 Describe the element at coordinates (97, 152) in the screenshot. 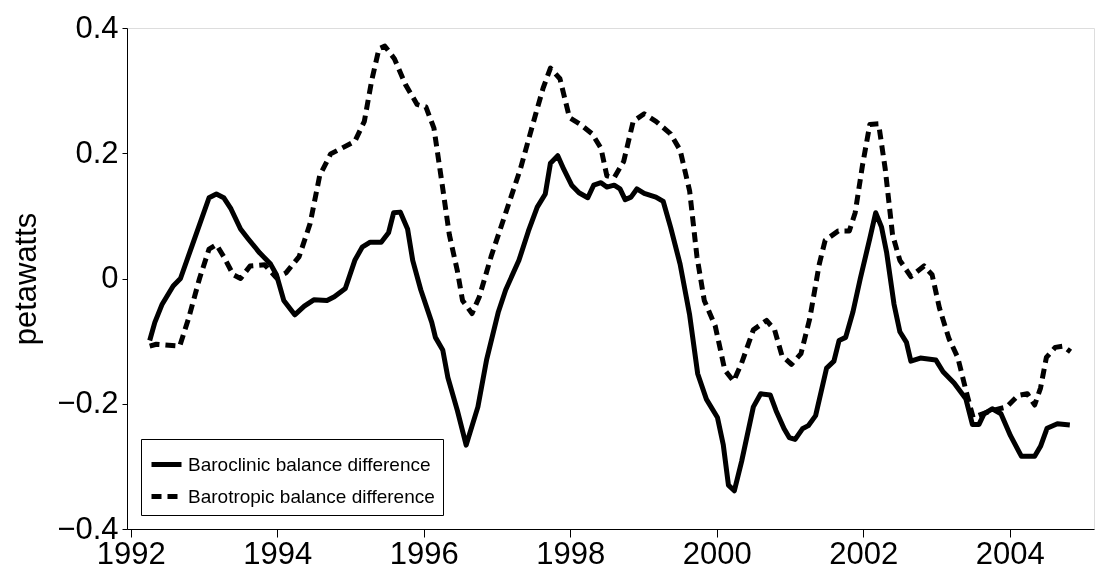

I see `y-tick-label: 0.2` at that location.